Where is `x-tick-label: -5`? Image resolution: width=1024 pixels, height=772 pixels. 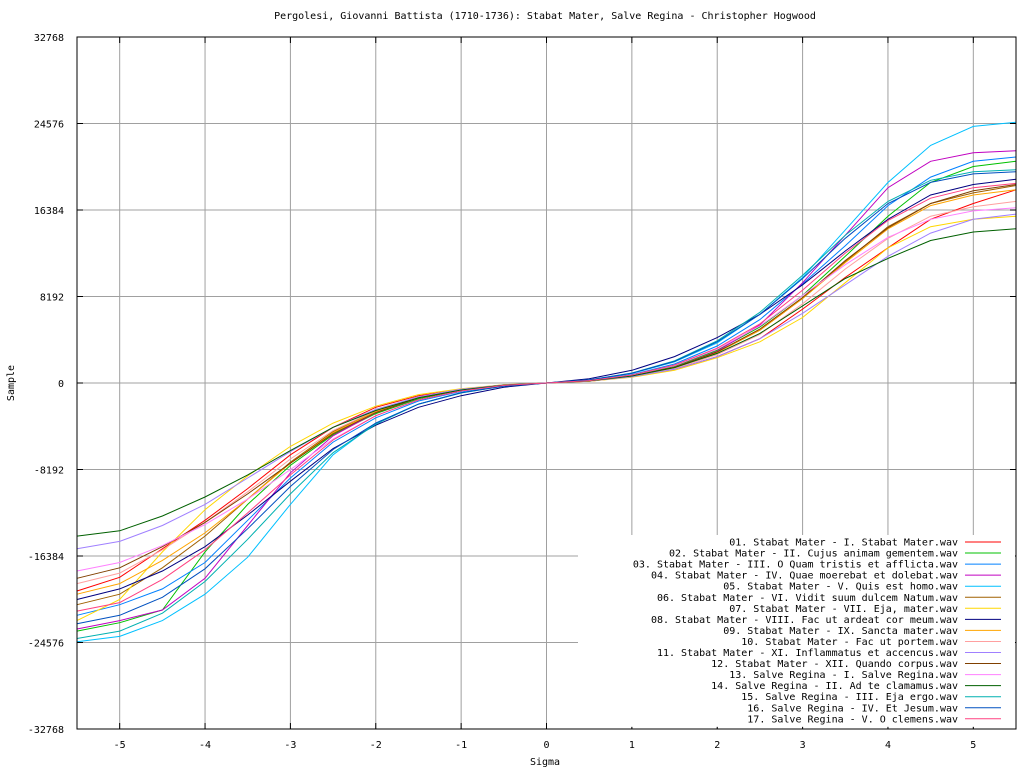 x-tick-label: -5 is located at coordinates (120, 745).